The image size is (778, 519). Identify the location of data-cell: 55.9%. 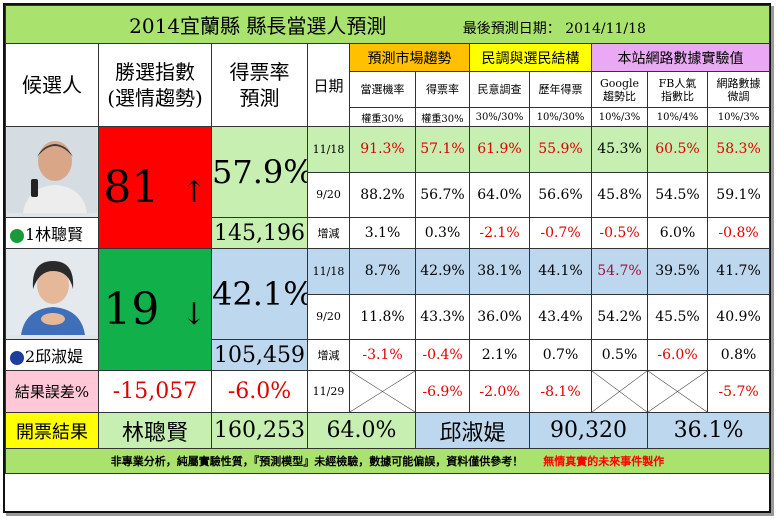
(560, 149).